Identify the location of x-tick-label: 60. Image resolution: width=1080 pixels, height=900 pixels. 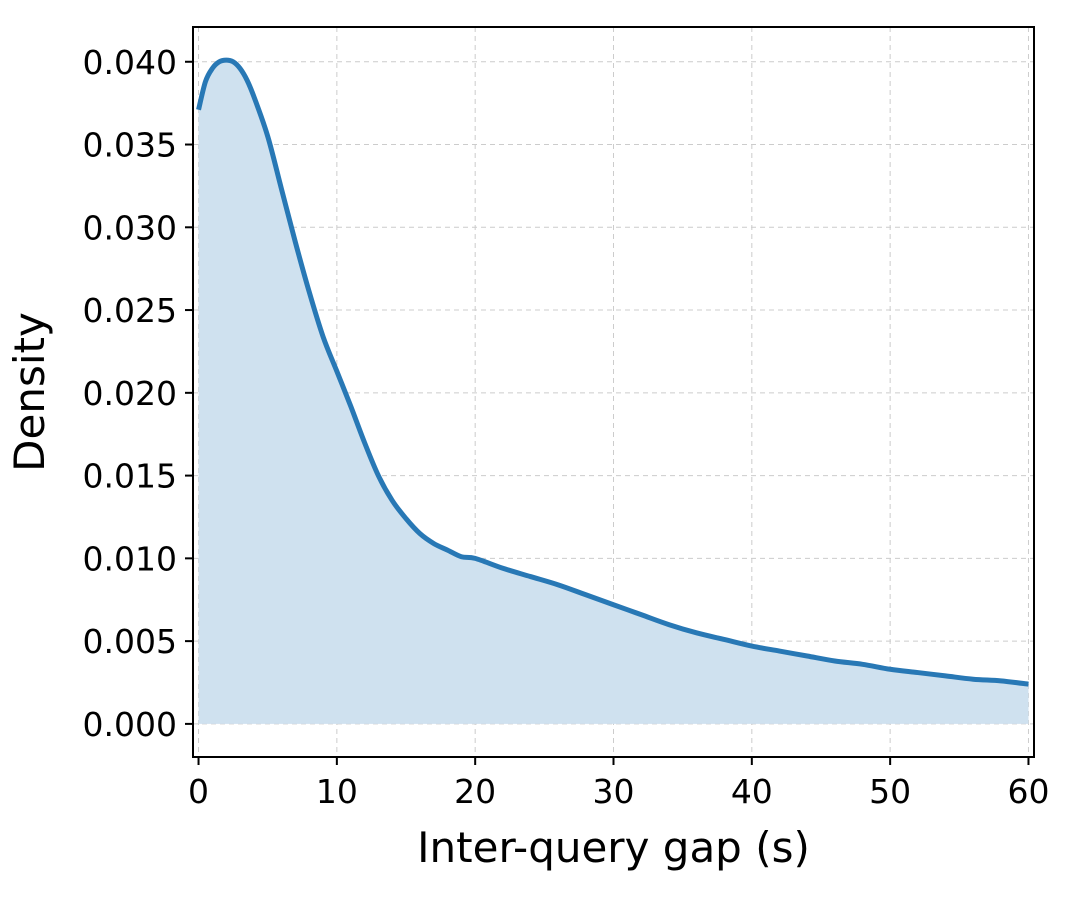
(1028, 791).